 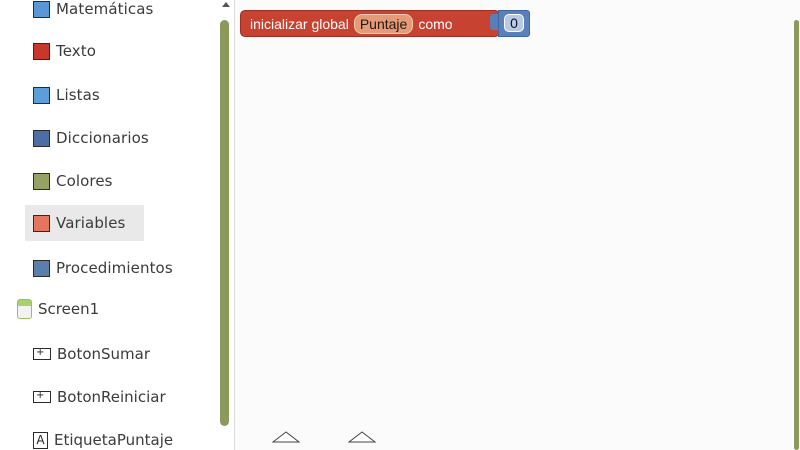 What do you see at coordinates (91, 223) in the screenshot?
I see `category-label: Variables` at bounding box center [91, 223].